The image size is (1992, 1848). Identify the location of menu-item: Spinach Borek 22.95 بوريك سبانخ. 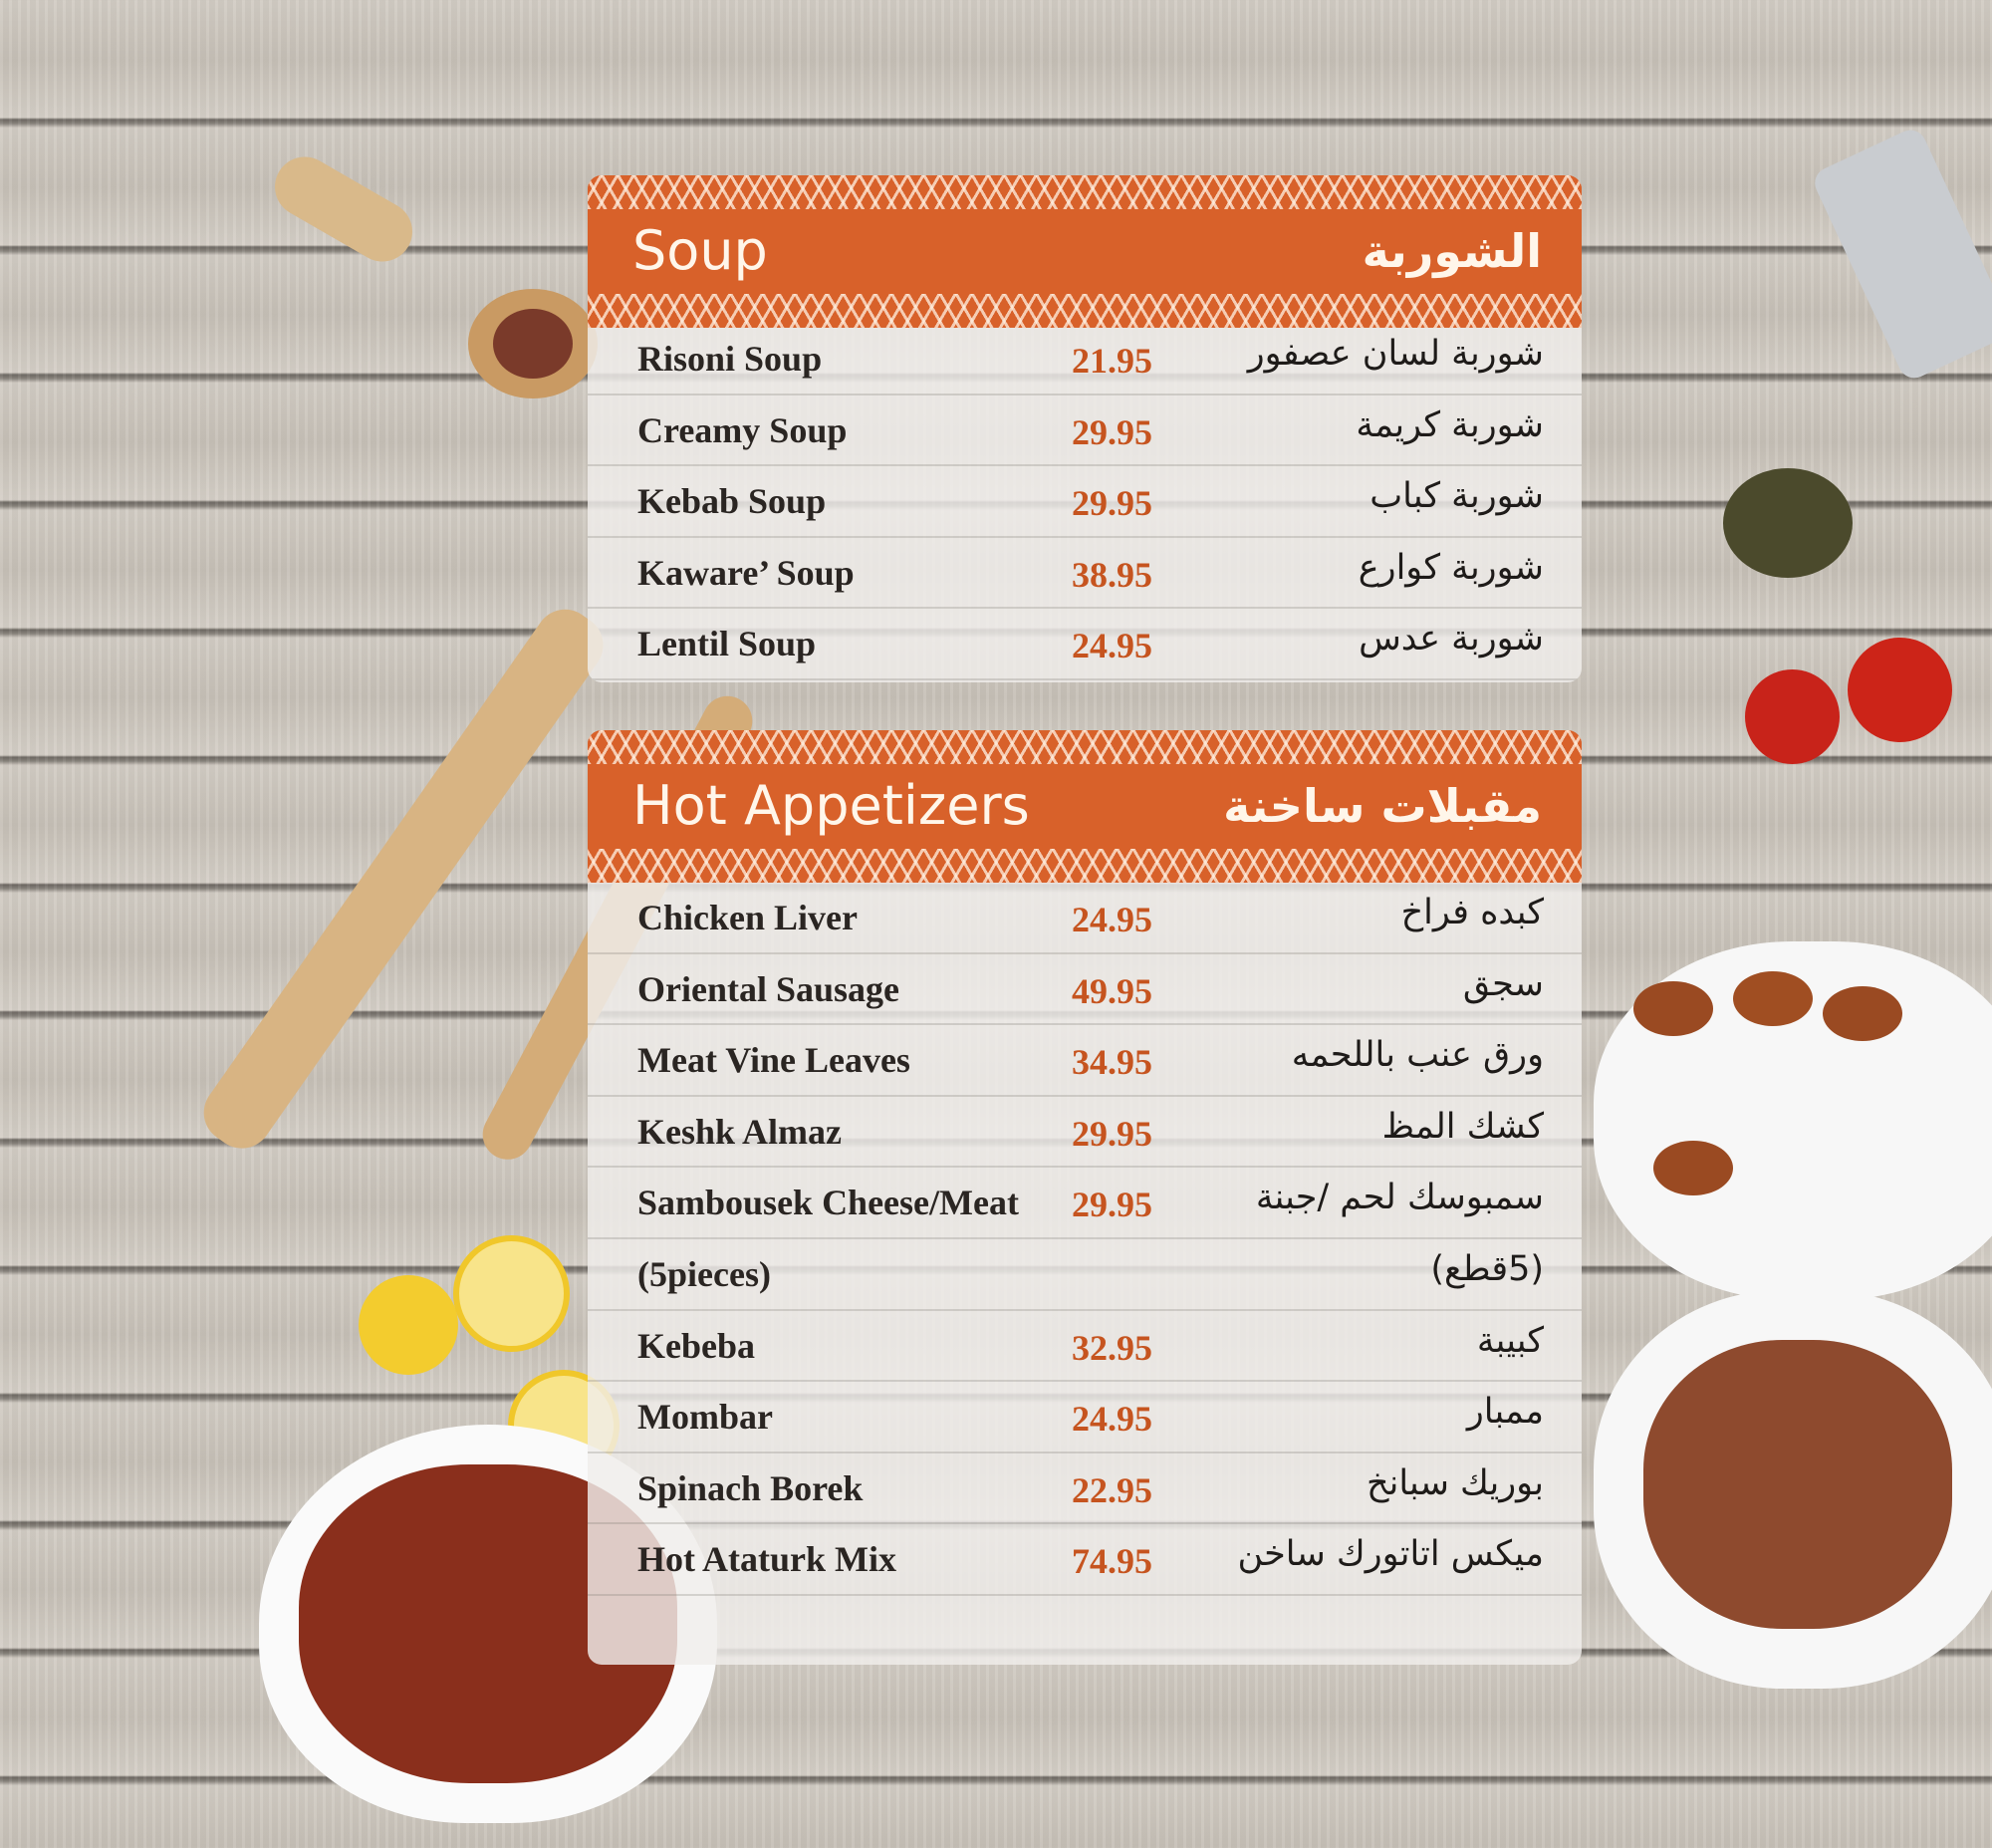
(1085, 1489).